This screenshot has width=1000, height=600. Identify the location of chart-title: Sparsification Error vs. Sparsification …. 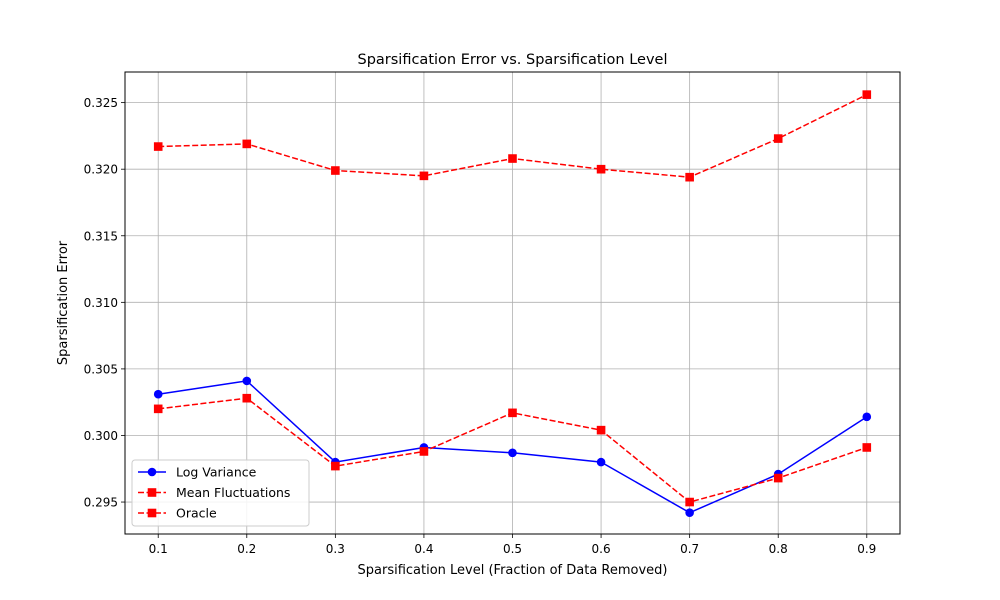
(512, 60).